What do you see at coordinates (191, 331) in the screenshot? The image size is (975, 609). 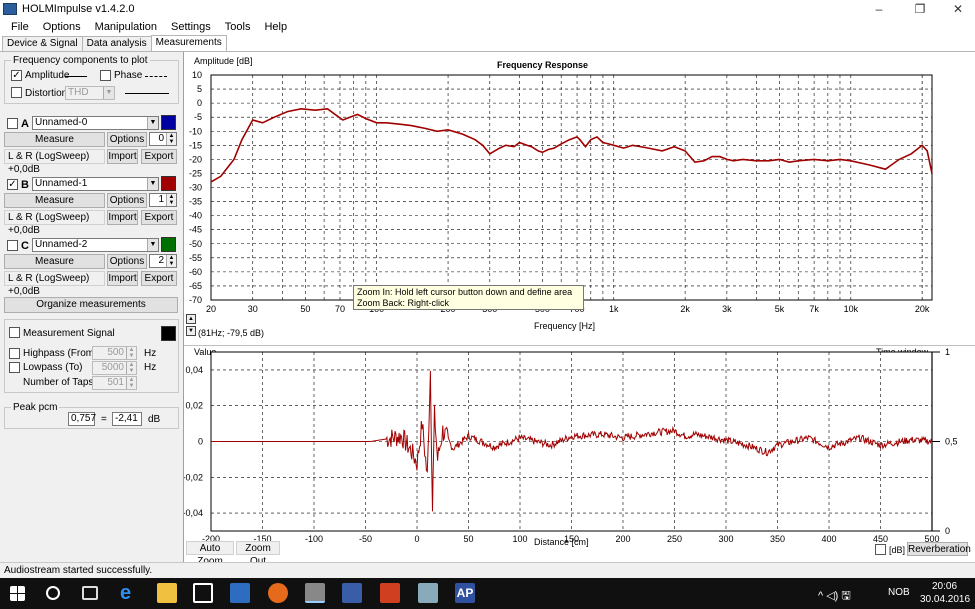 I see `scroll-down-button: ▼` at bounding box center [191, 331].